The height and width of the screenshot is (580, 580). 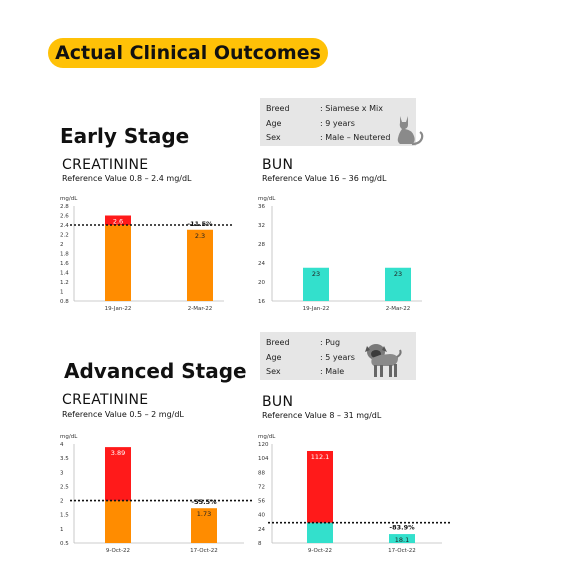 What do you see at coordinates (267, 437) in the screenshot?
I see `advanced-bun-unit-label: mg/dL` at bounding box center [267, 437].